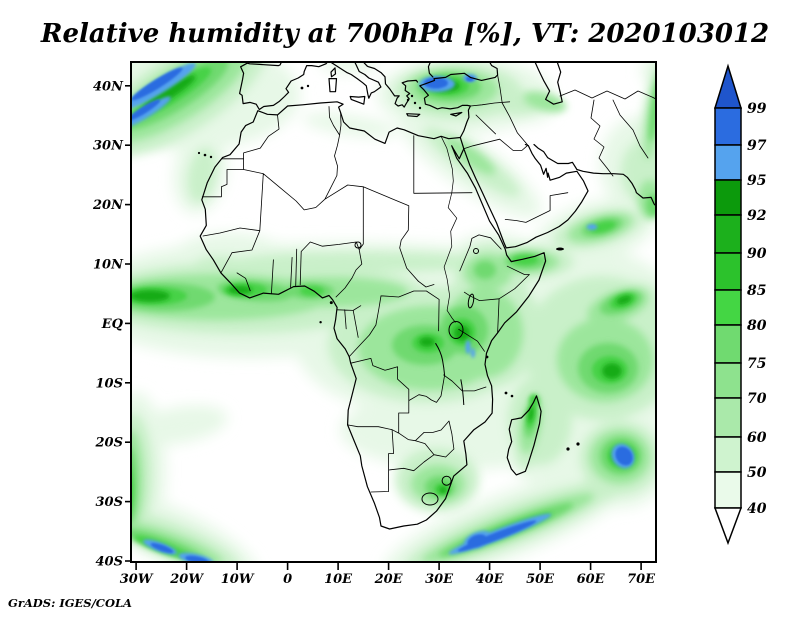 The image size is (800, 618). I want to click on borders-middle-east-asia, so click(557, 148).